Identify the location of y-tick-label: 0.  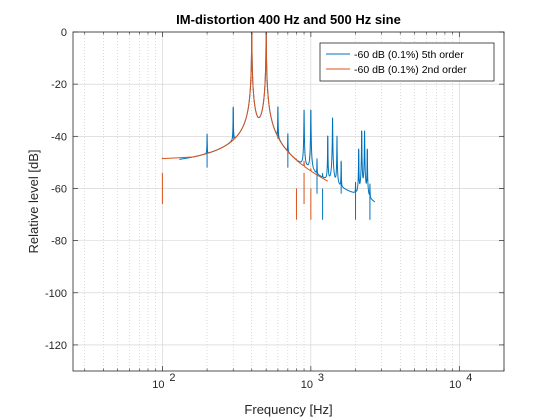
(64, 33).